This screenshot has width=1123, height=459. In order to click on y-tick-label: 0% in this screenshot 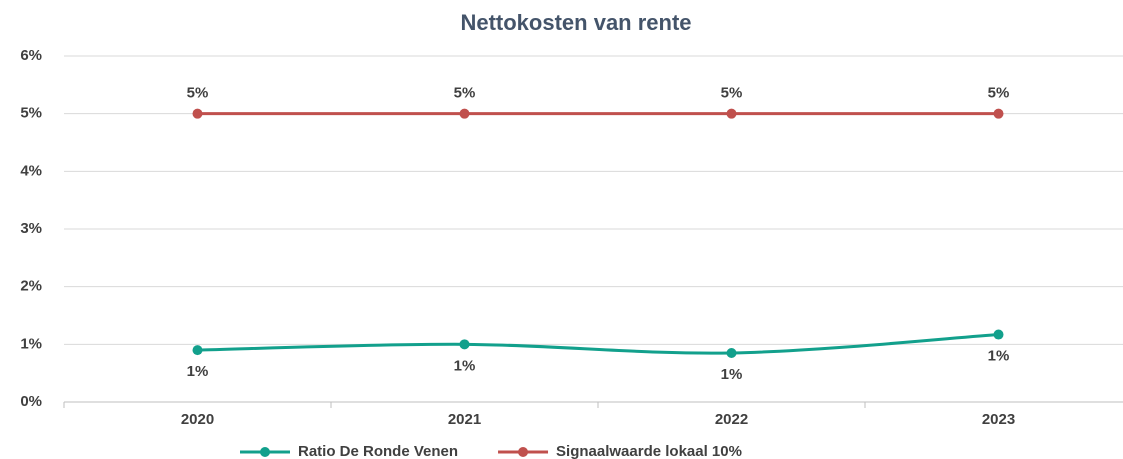, I will do `click(31, 401)`.